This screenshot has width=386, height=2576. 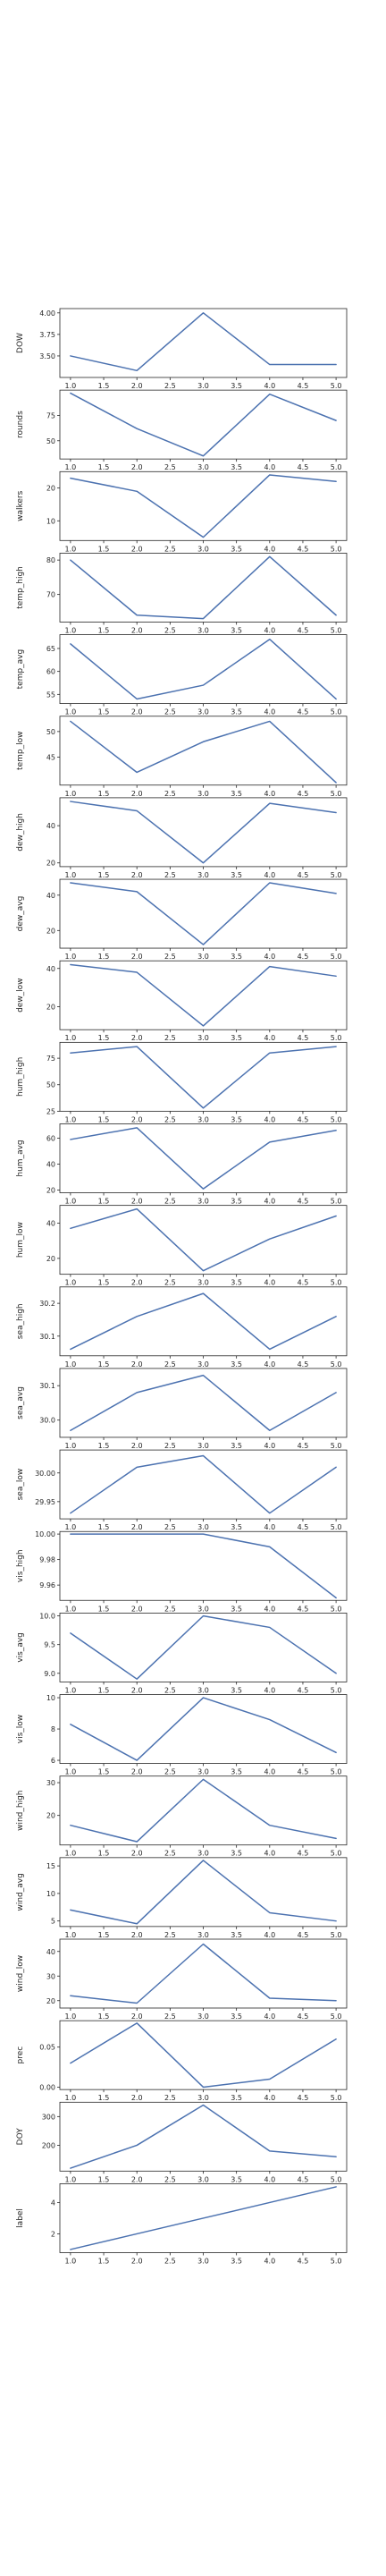 I want to click on y-axis-label: dew_high, so click(x=20, y=832).